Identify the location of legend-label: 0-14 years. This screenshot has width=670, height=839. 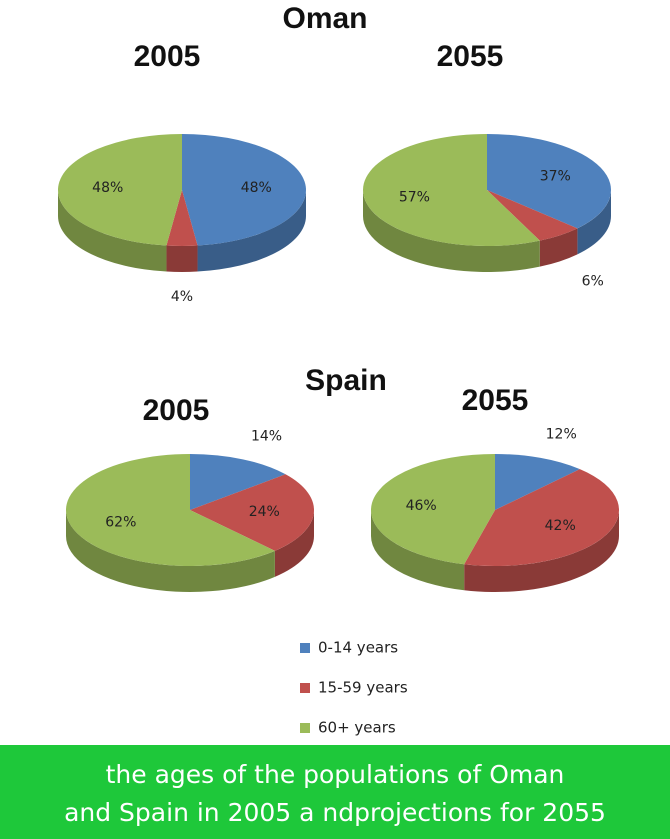
(358, 648).